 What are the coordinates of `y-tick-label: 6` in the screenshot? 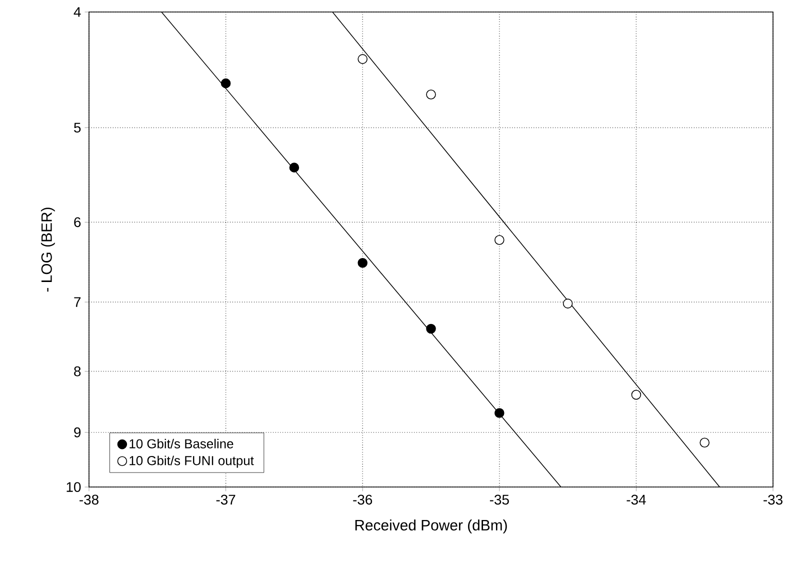 It's located at (77, 222).